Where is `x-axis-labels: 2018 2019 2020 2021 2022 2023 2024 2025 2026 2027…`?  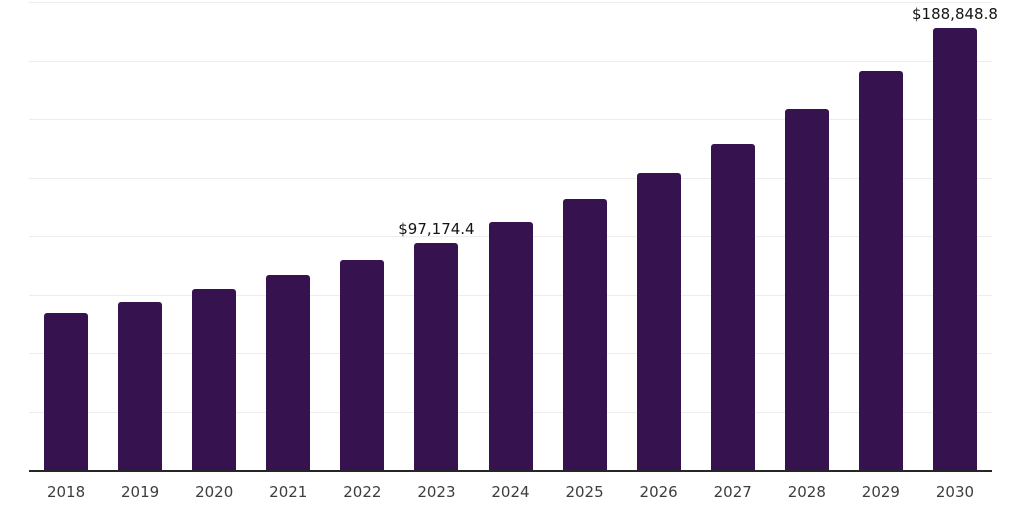 x-axis-labels: 2018 2019 2020 2021 2022 2023 2024 2025 2026 2027… is located at coordinates (510, 492).